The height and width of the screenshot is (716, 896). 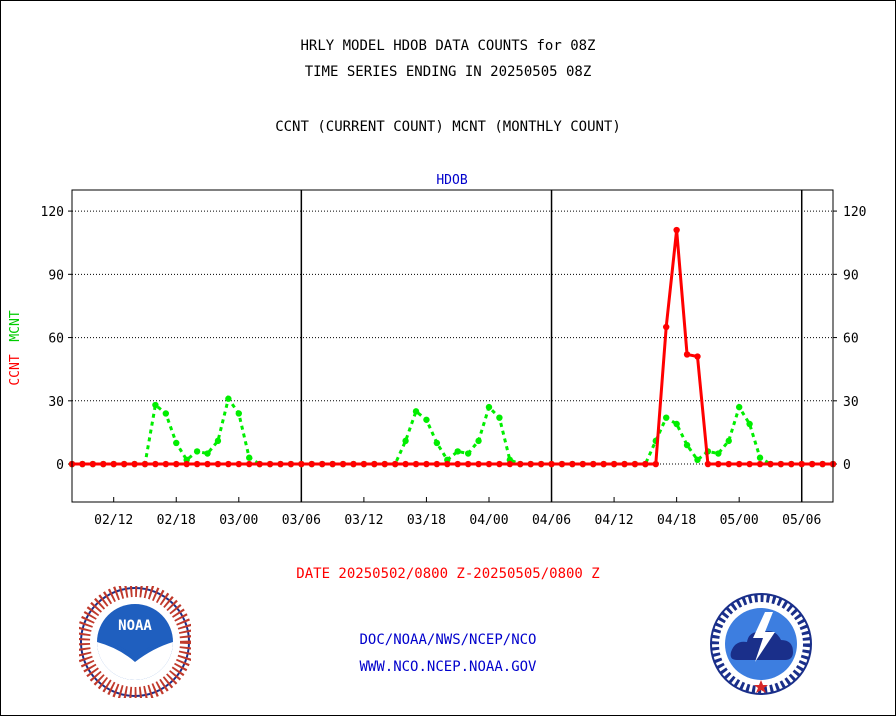 What do you see at coordinates (761, 644) in the screenshot?
I see `nws-logo-icon` at bounding box center [761, 644].